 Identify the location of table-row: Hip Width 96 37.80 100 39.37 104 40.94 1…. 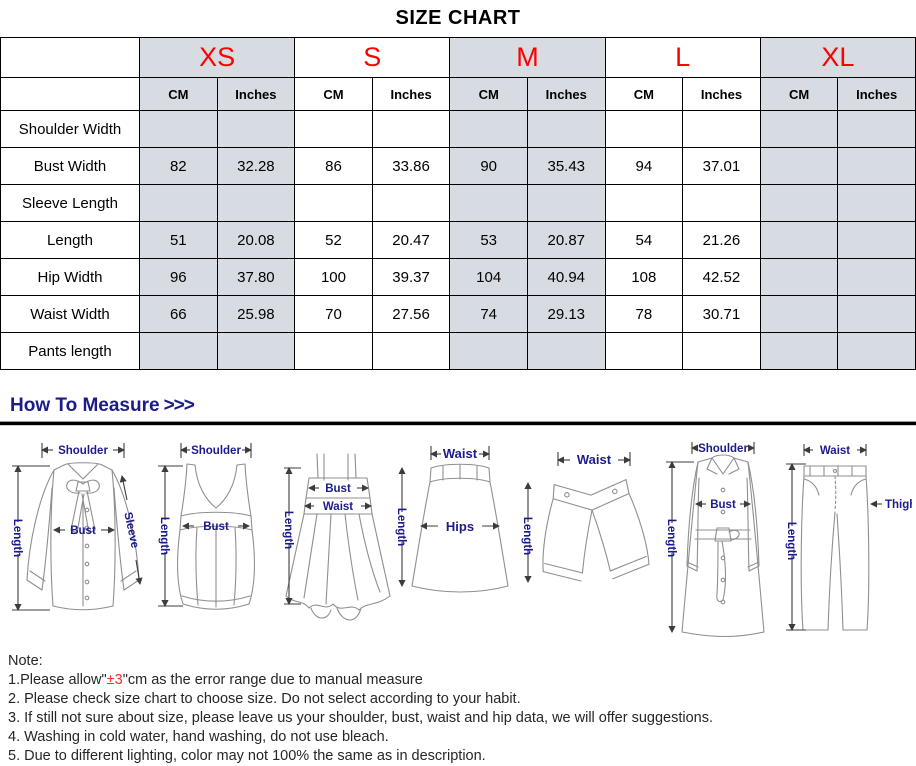
(458, 277).